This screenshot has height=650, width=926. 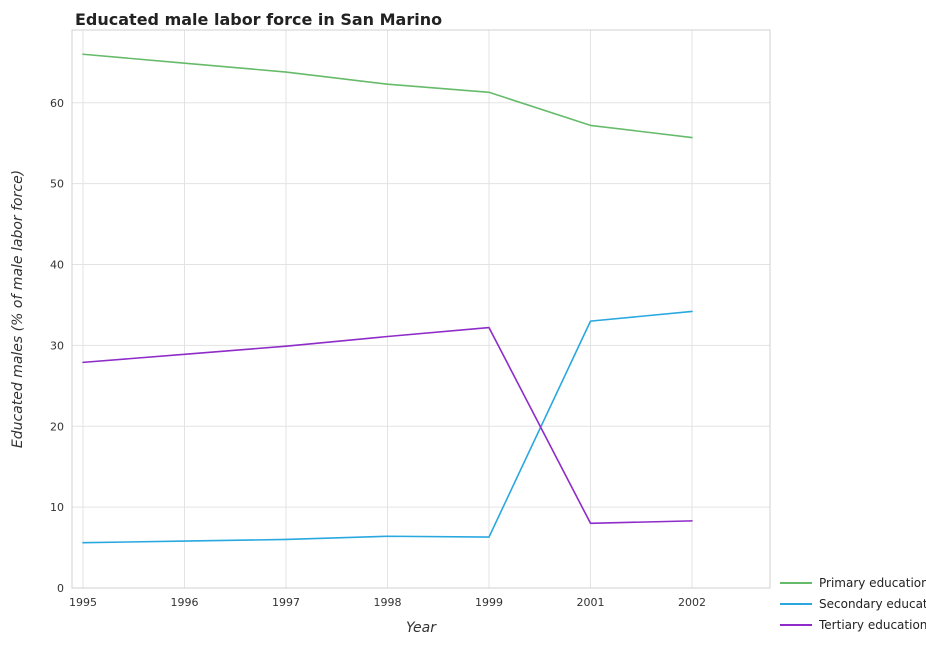 I want to click on x-axis-label: Year, so click(x=421, y=628).